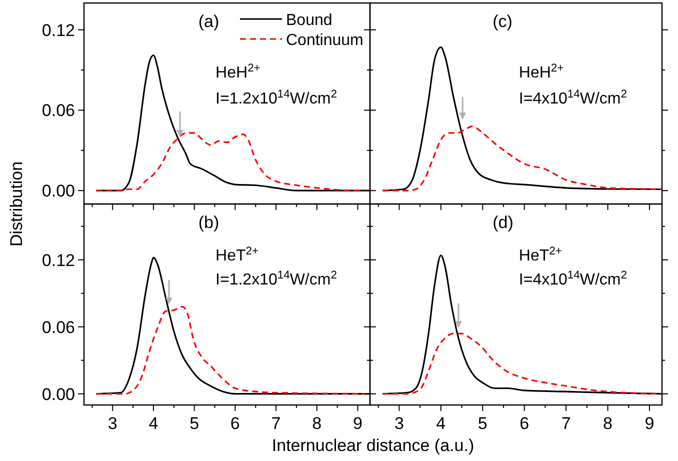 The image size is (678, 461). What do you see at coordinates (503, 222) in the screenshot?
I see `annotation: (d)` at bounding box center [503, 222].